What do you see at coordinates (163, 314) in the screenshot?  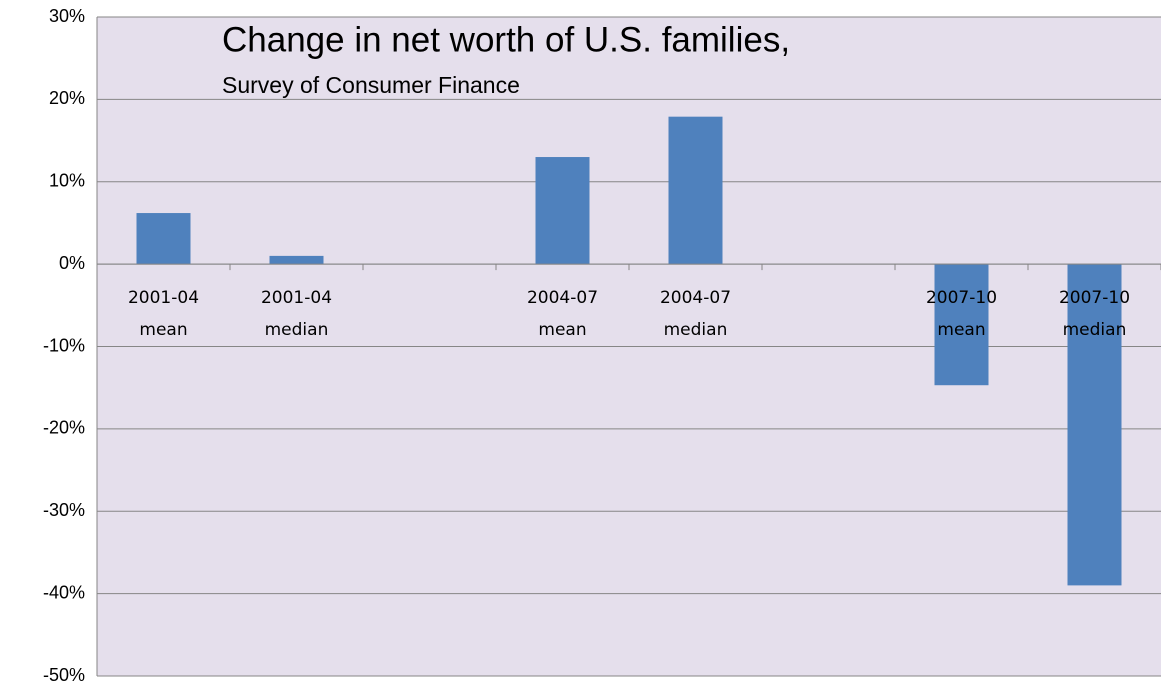 I see `x-tick-label: 2001-04 mean` at bounding box center [163, 314].